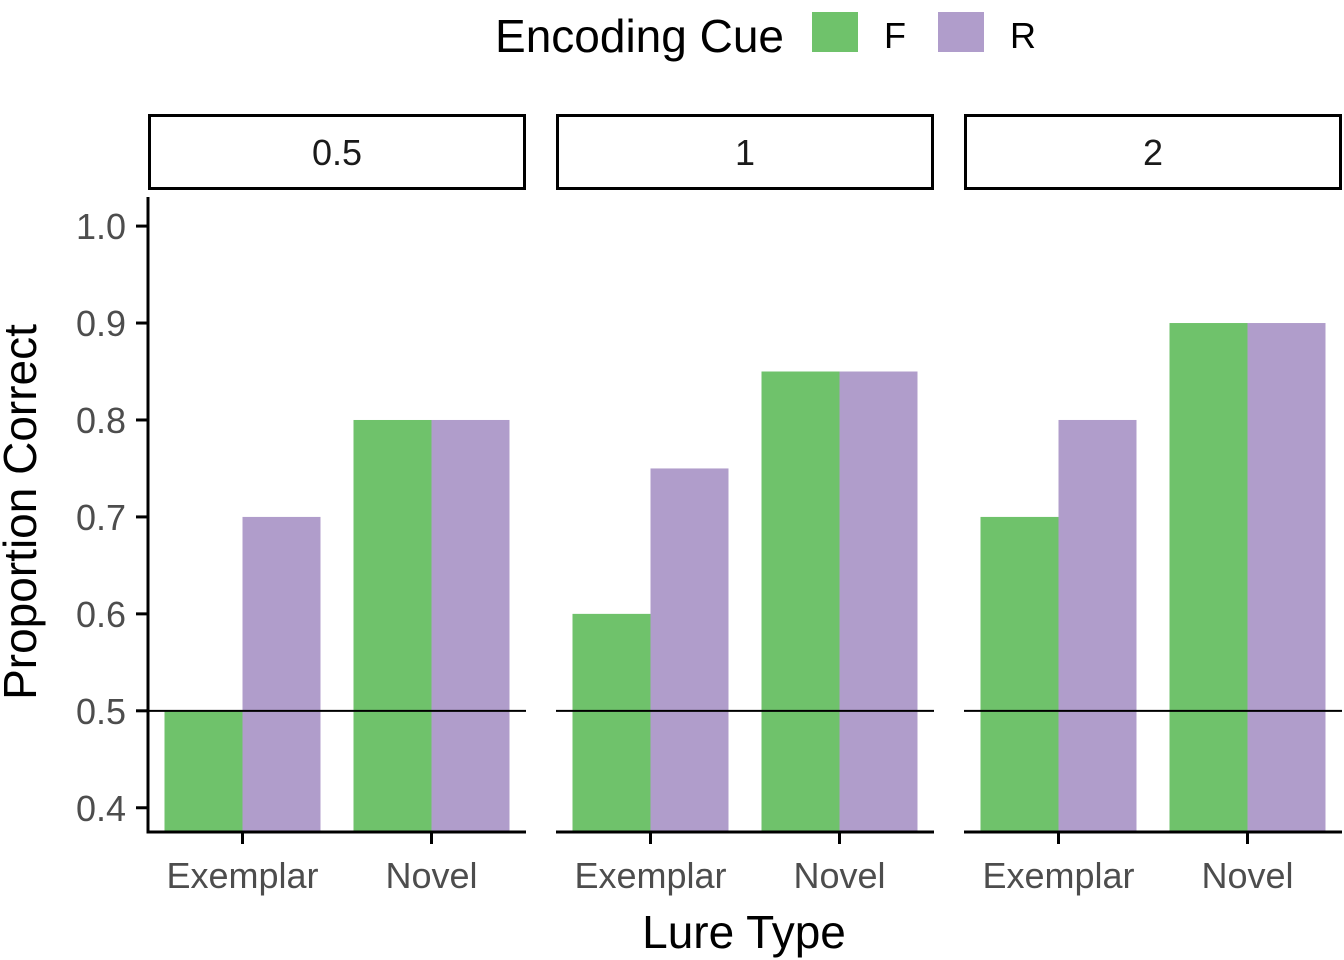  What do you see at coordinates (101, 614) in the screenshot?
I see `y-tick-label: 0.6` at bounding box center [101, 614].